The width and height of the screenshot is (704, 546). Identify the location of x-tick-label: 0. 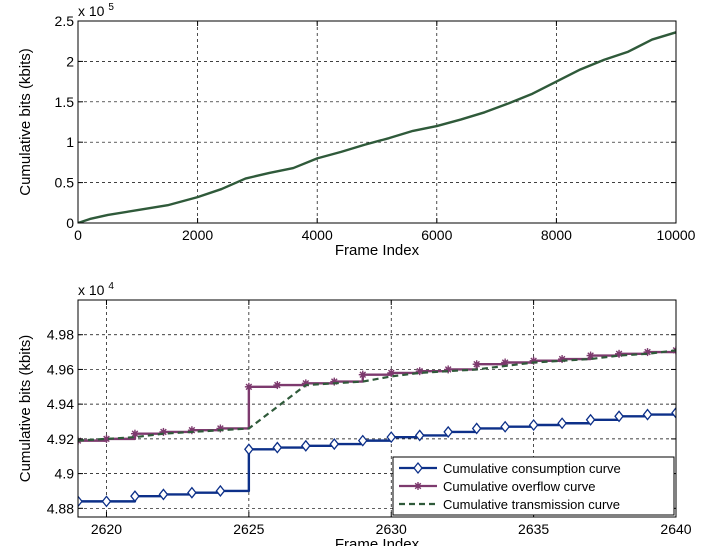
(78, 235).